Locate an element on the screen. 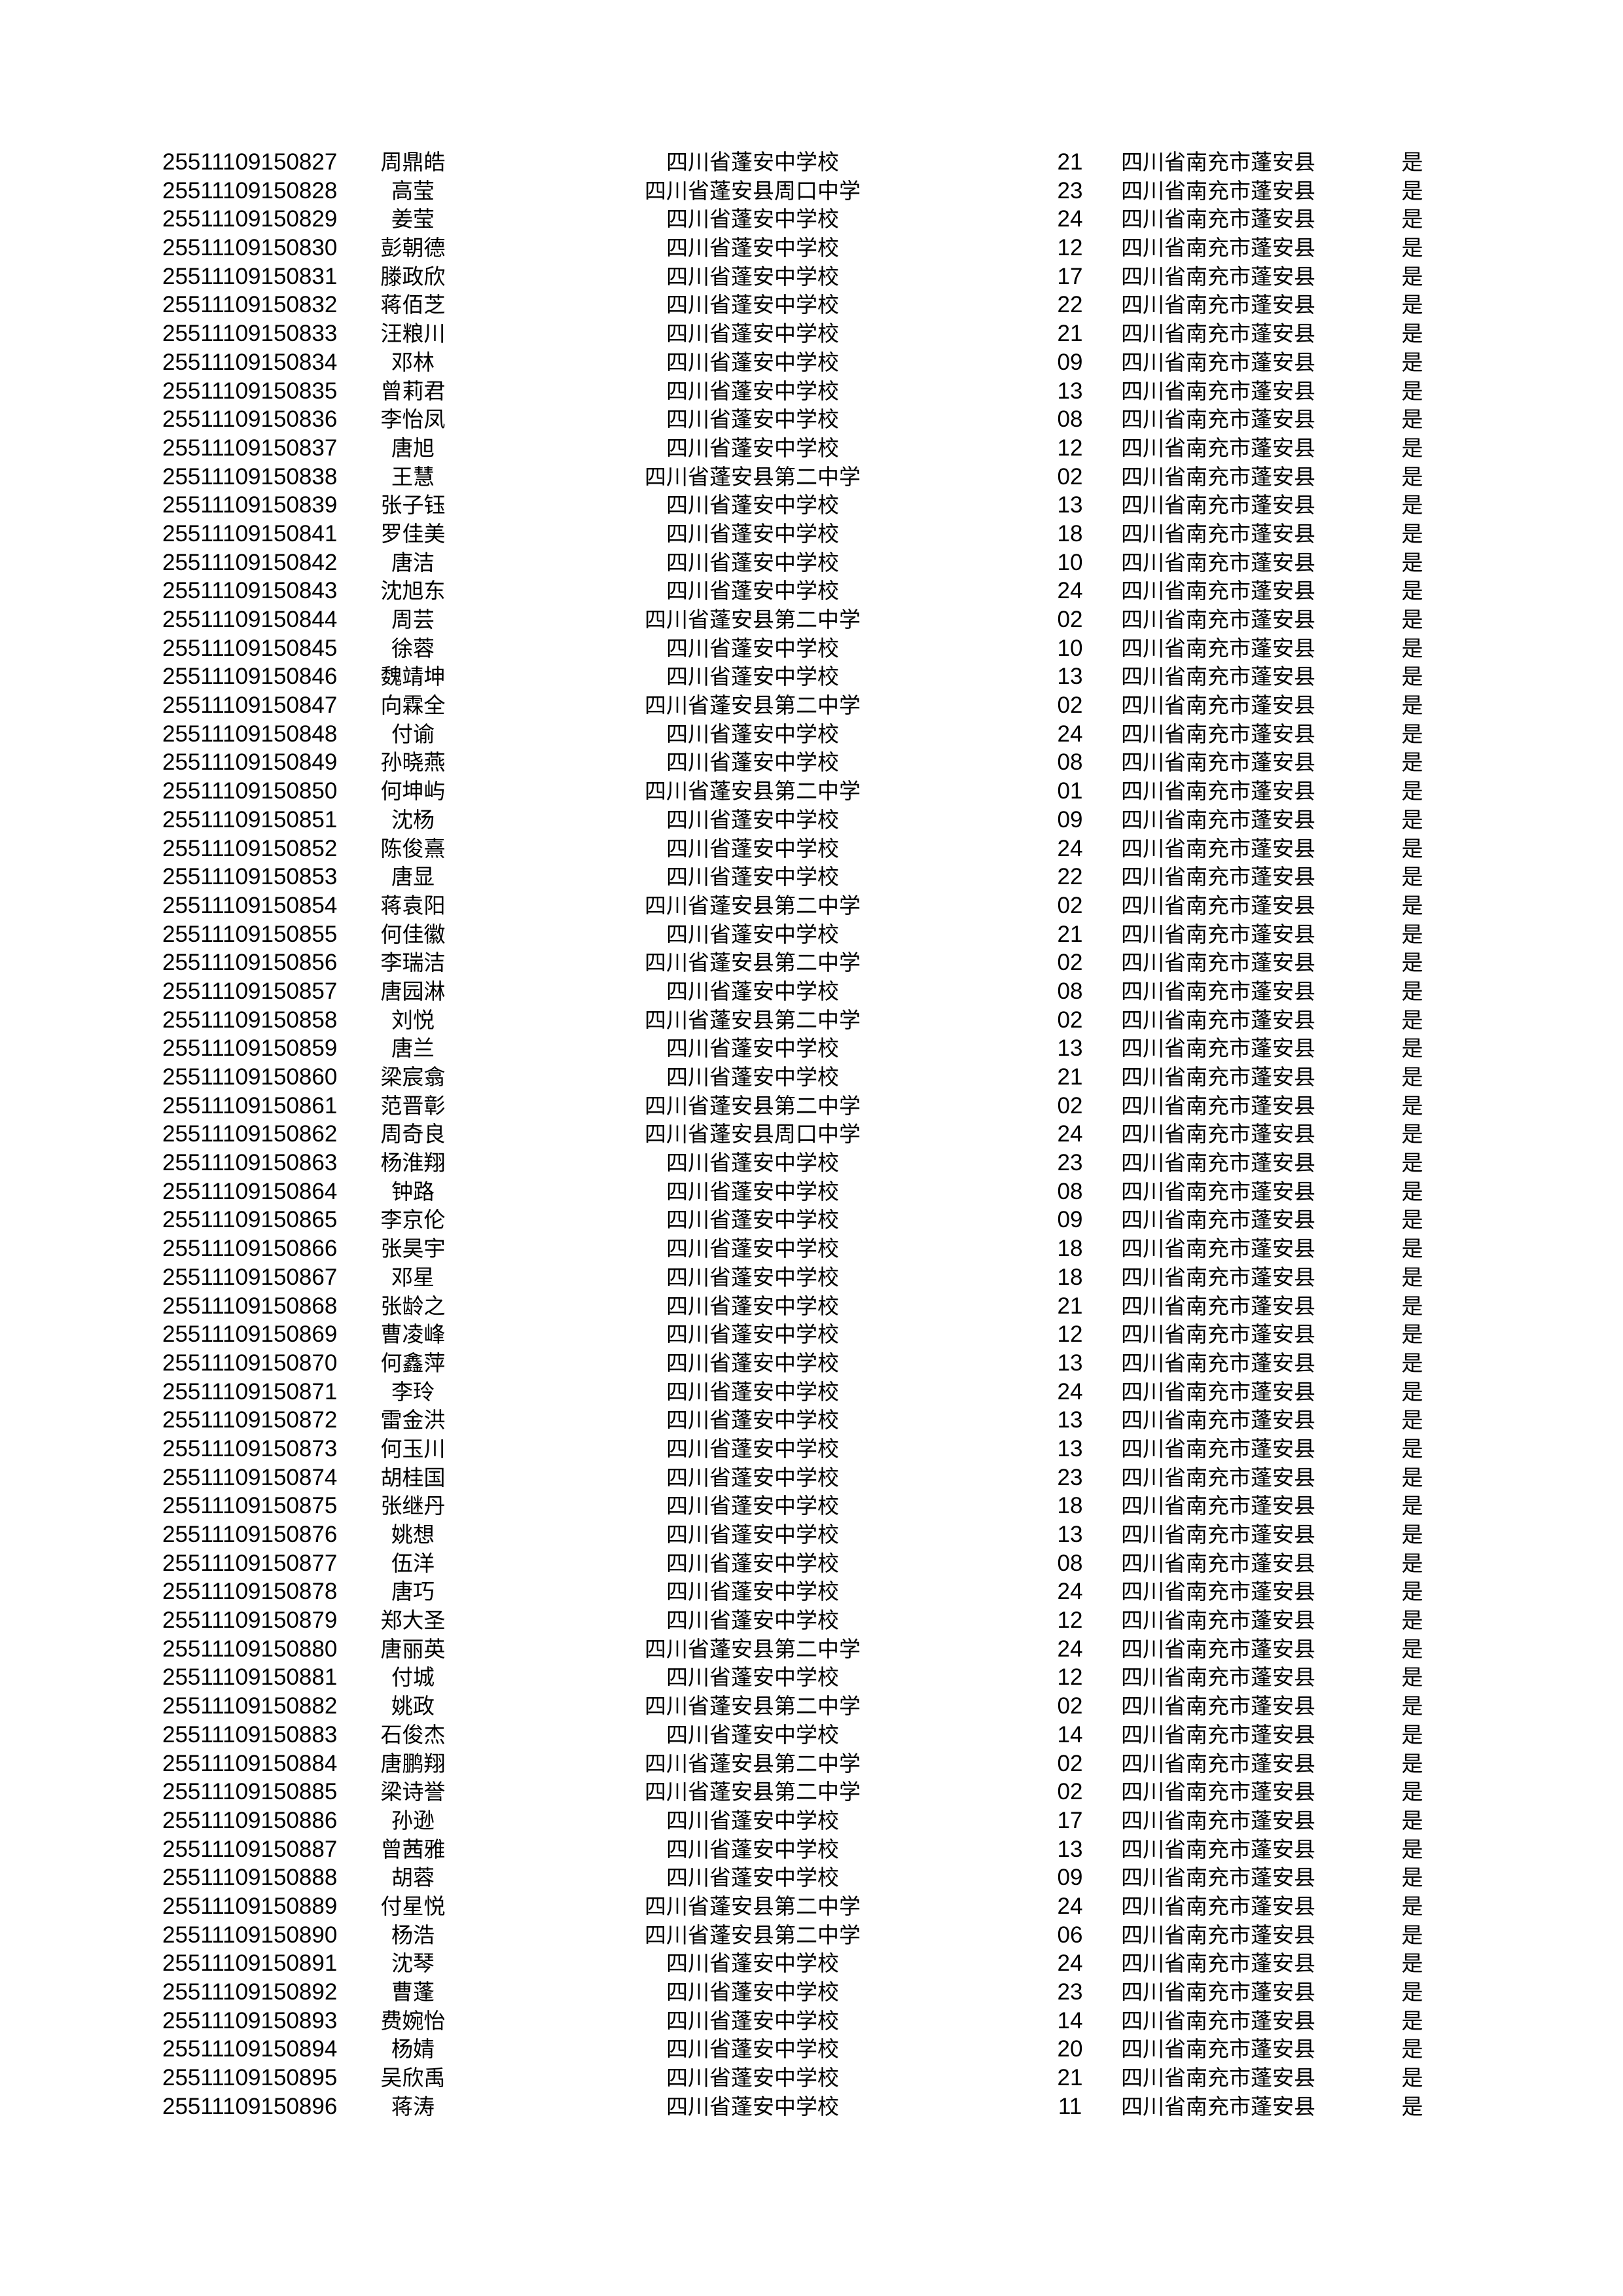  name-cell: 孙逊 is located at coordinates (413, 1820).